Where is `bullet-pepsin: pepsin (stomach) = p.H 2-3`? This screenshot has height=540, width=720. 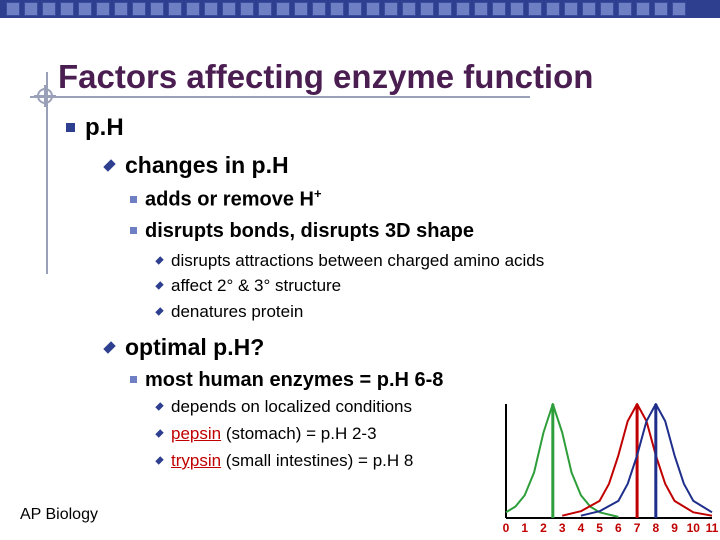
bullet-pepsin: pepsin (stomach) = p.H 2-3 is located at coordinates (266, 434).